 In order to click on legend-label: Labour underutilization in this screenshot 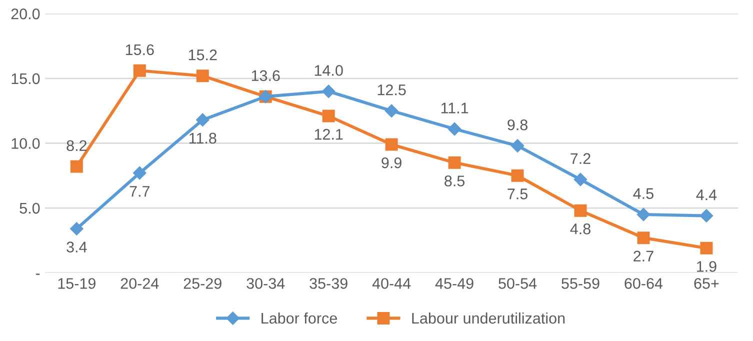, I will do `click(488, 318)`.